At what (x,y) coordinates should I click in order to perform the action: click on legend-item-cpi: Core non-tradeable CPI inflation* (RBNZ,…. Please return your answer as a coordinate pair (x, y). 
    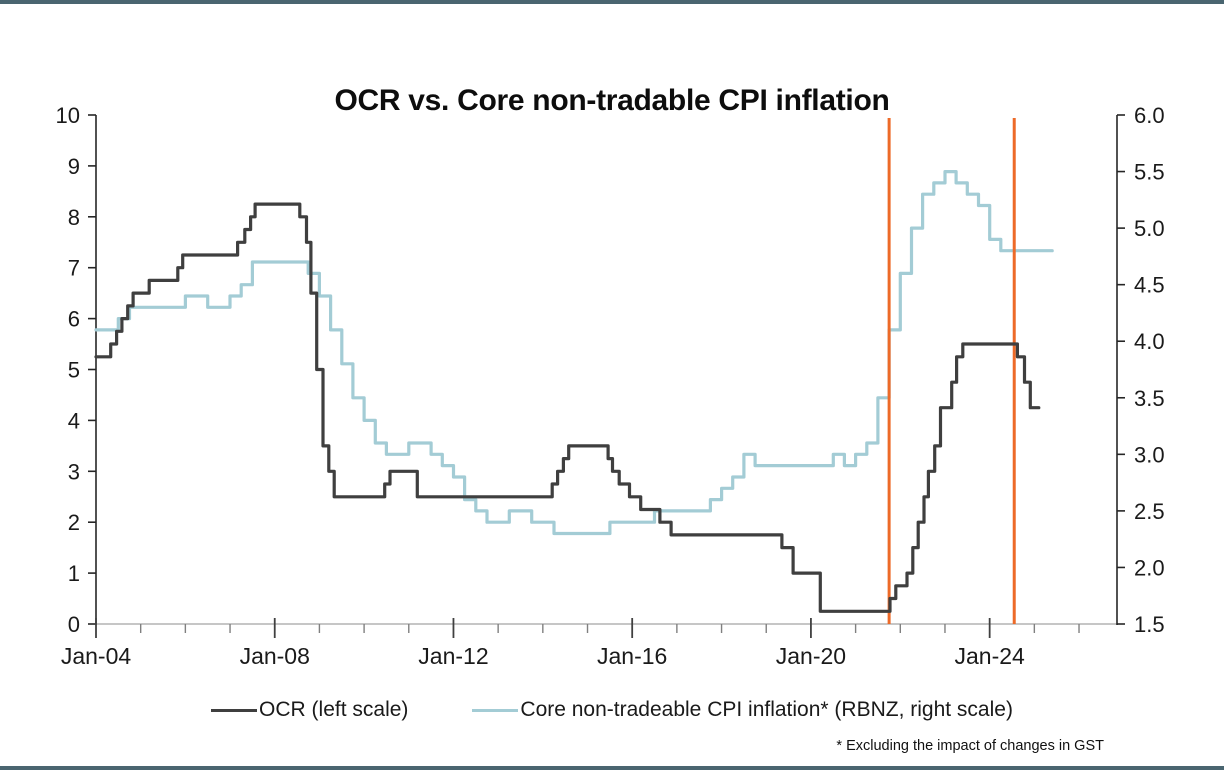
    Looking at the image, I should click on (742, 710).